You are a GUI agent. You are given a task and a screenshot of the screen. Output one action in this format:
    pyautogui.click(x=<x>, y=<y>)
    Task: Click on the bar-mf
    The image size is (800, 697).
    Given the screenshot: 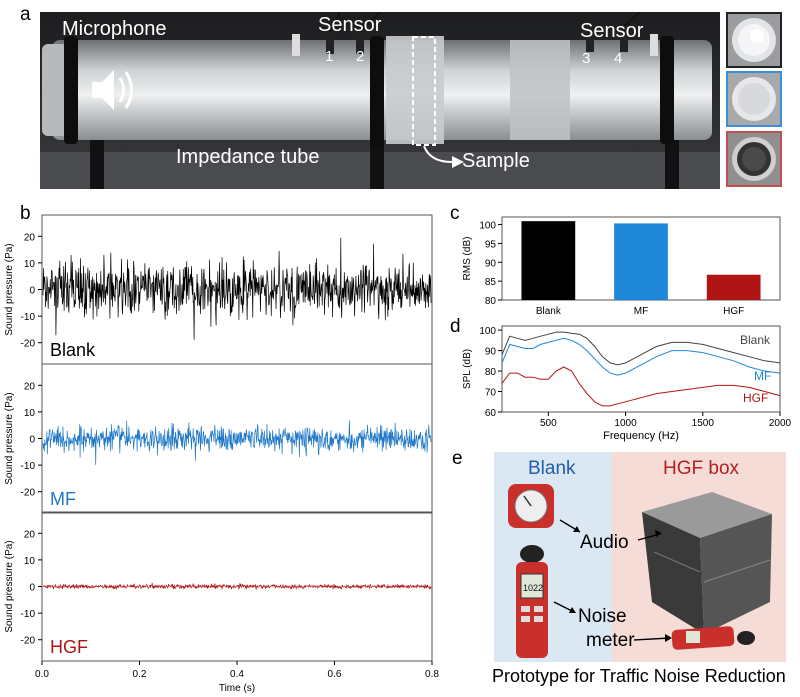 What is the action you would take?
    pyautogui.click(x=641, y=261)
    